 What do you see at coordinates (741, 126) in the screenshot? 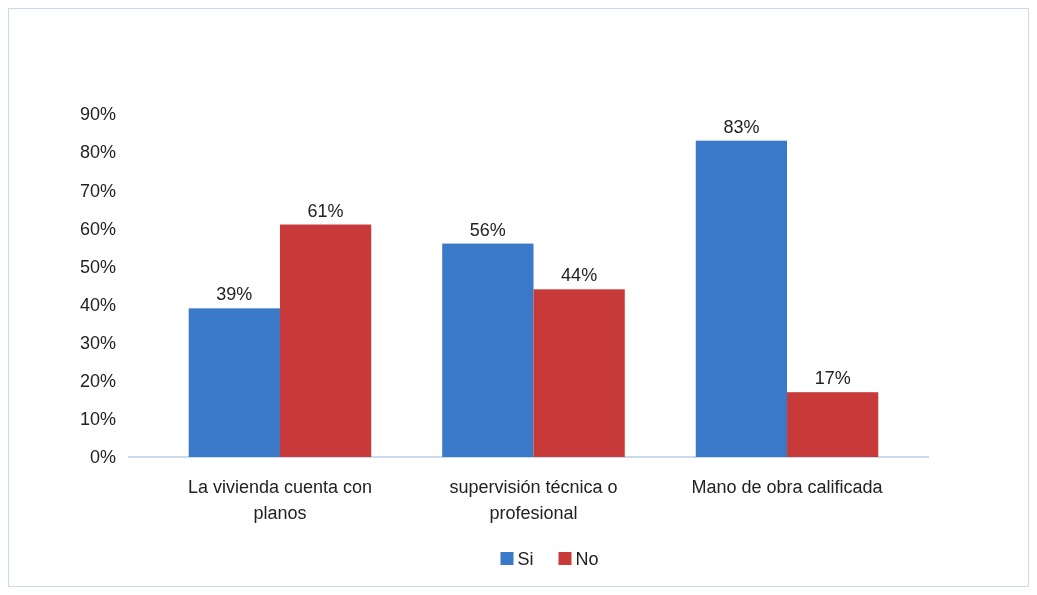
I see `text: 83%` at bounding box center [741, 126].